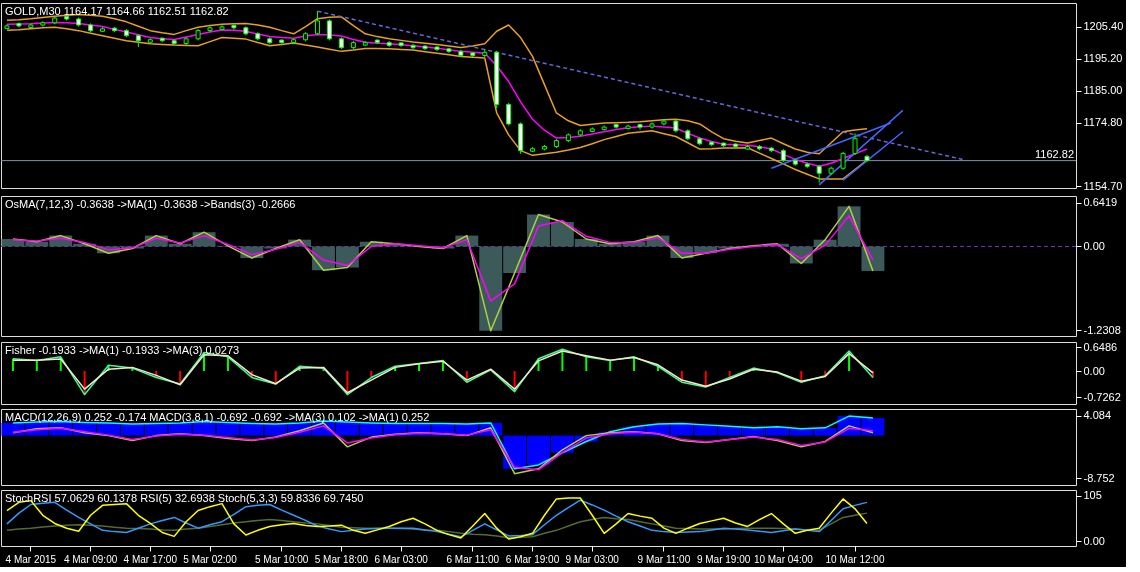 The width and height of the screenshot is (1140, 572). What do you see at coordinates (31, 559) in the screenshot?
I see `x-tick-label: 4 Mar 2015` at bounding box center [31, 559].